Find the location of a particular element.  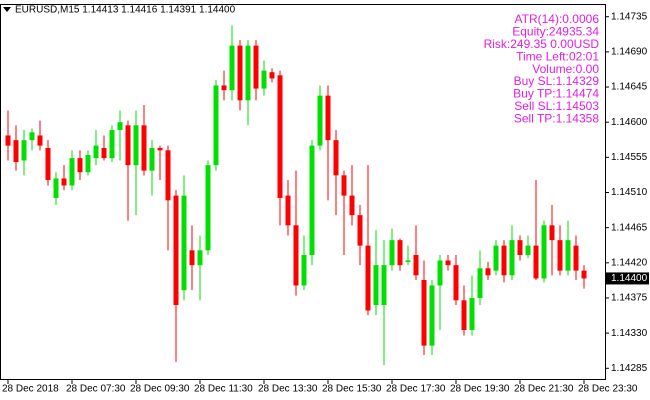

y-tick-label: 1.14420 is located at coordinates (629, 262).